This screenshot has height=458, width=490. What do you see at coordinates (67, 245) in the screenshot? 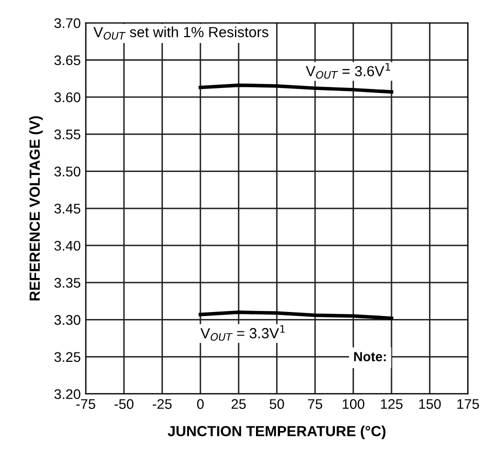
I see `y-tick-label: 3.40` at bounding box center [67, 245].